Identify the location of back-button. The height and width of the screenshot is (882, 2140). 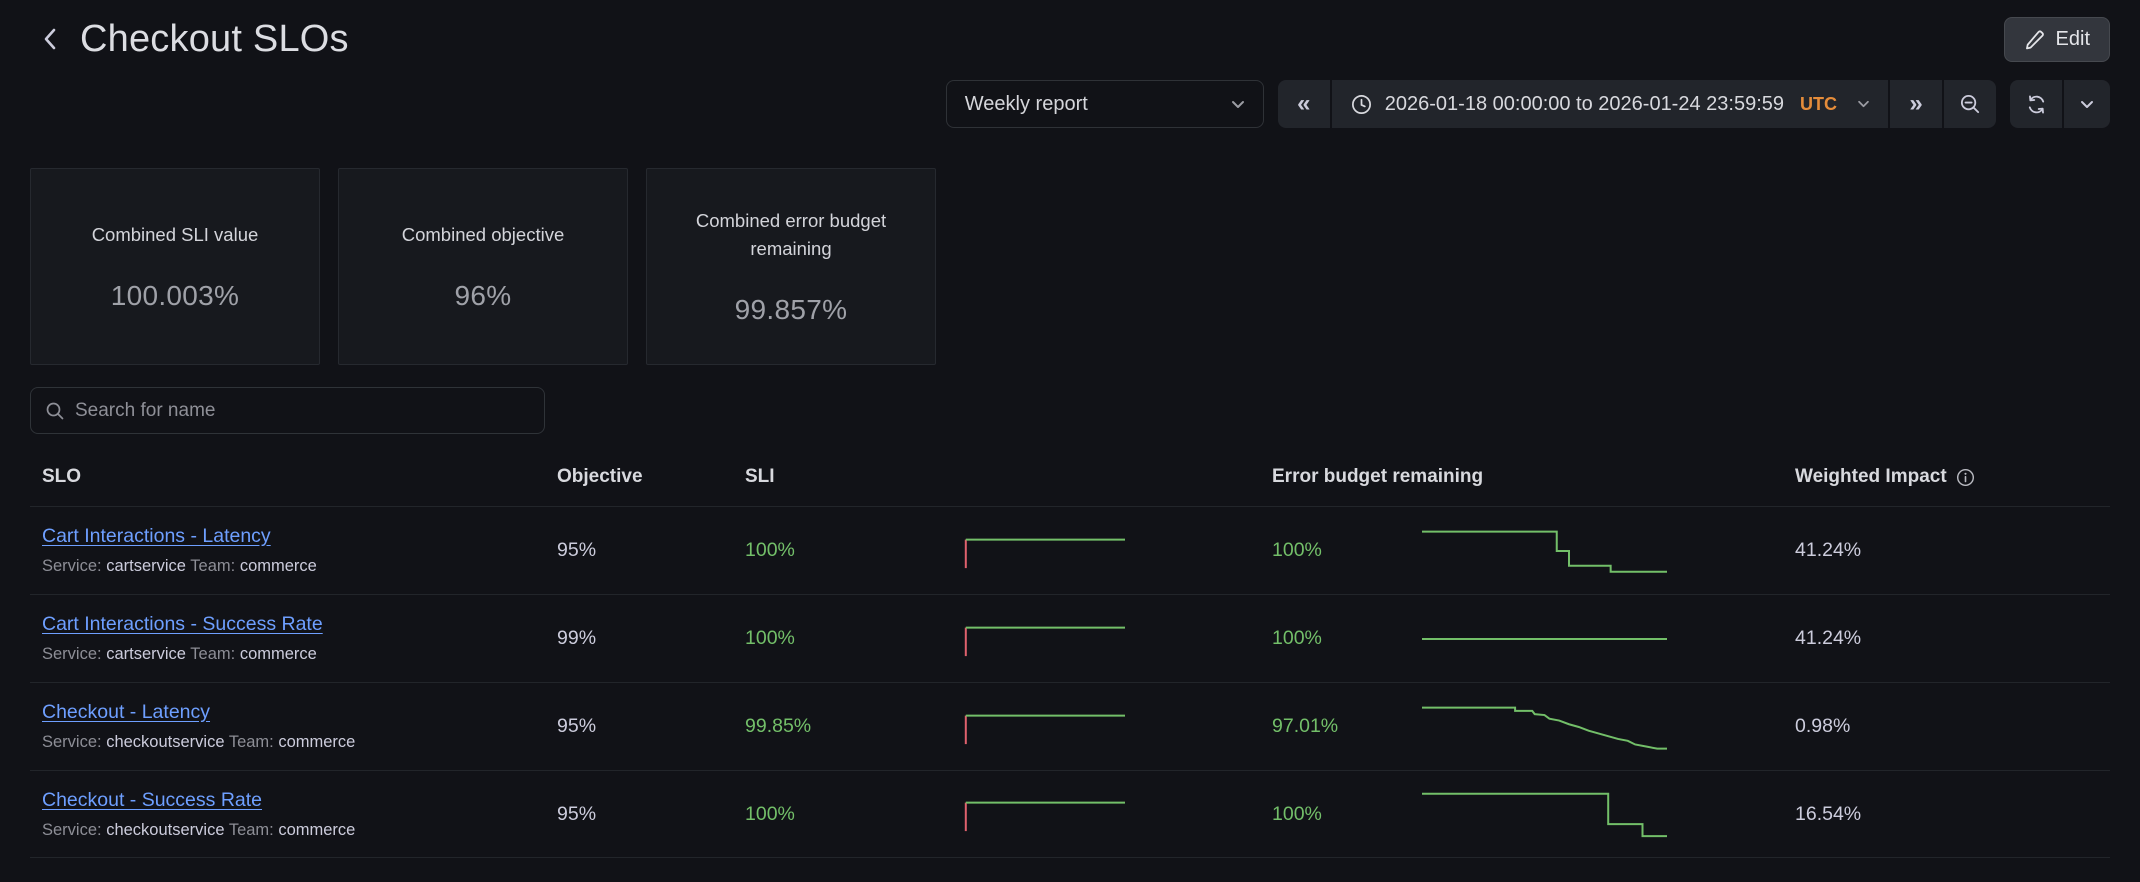
(50, 39).